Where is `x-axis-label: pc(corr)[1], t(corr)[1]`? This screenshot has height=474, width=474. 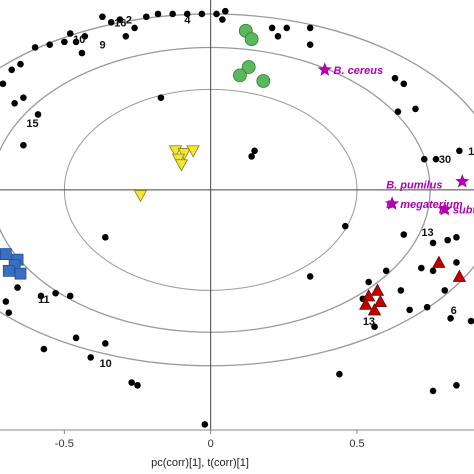 x-axis-label: pc(corr)[1], t(corr)[1] is located at coordinates (200, 463).